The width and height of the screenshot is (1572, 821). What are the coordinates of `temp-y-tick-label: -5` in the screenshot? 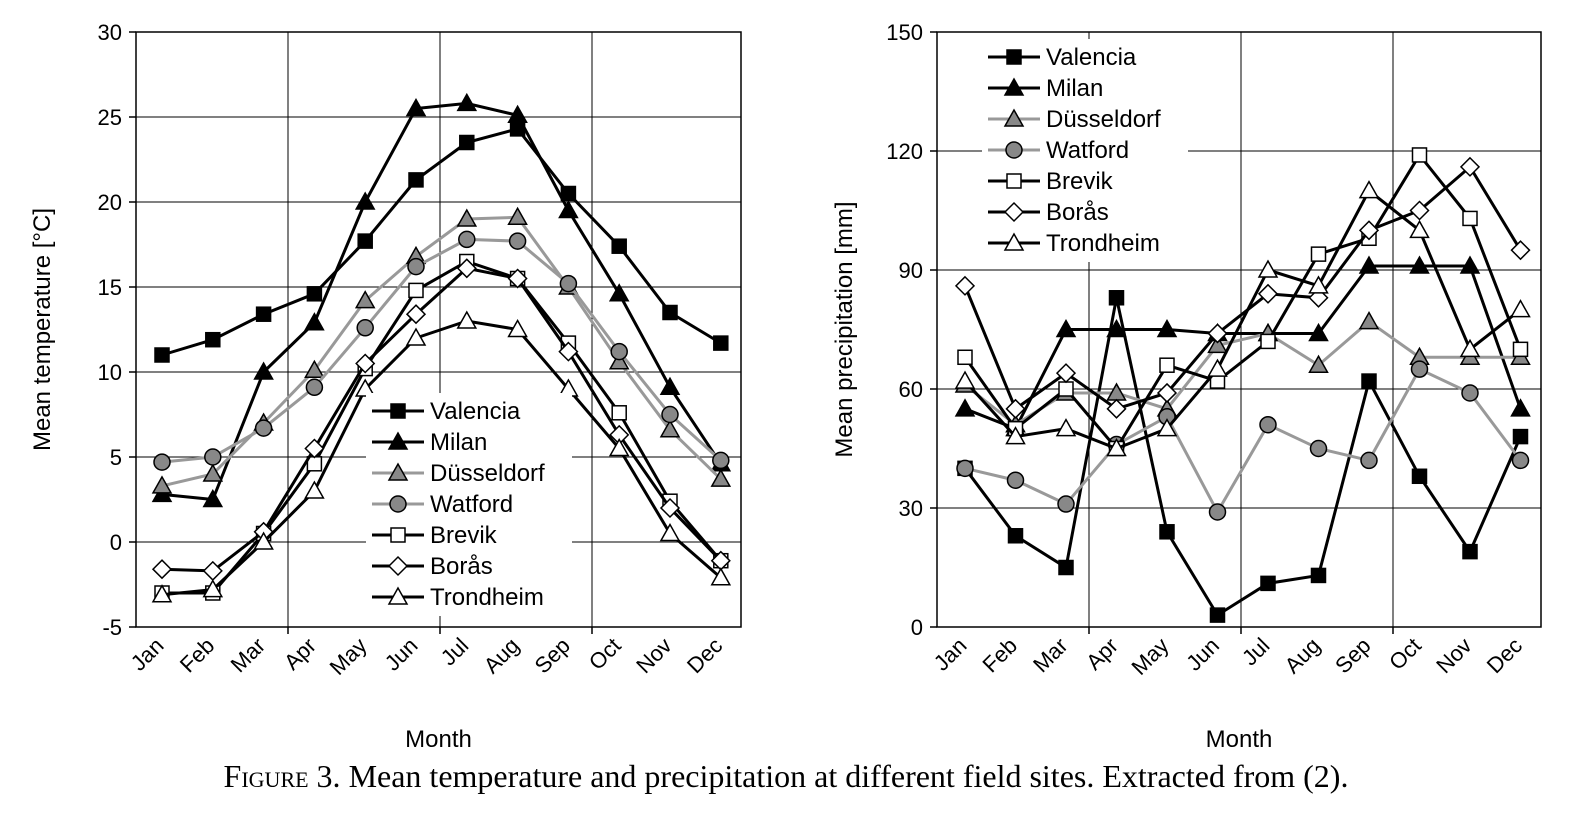 It's located at (112, 627).